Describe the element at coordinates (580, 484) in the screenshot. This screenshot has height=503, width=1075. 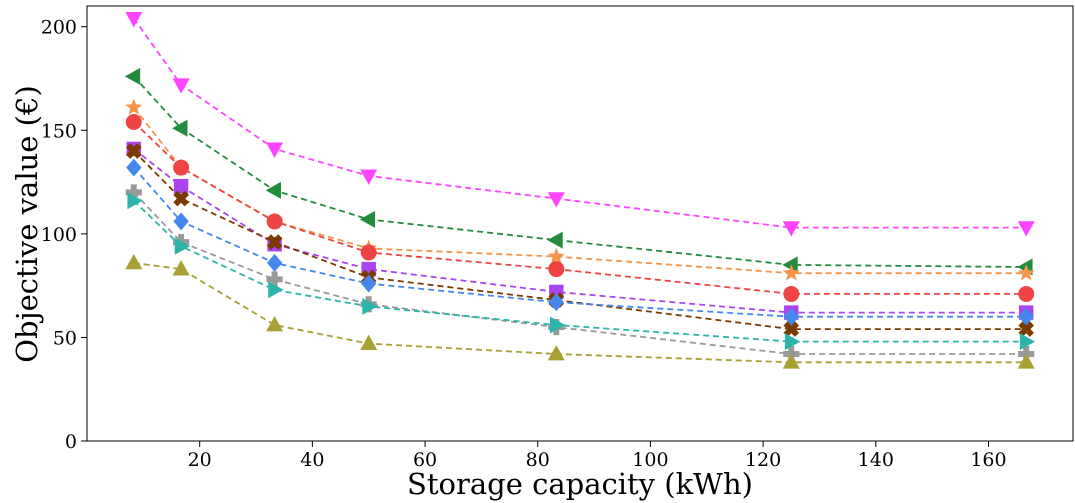
I see `x-axis-label: Storage capacity (kWh)` at that location.